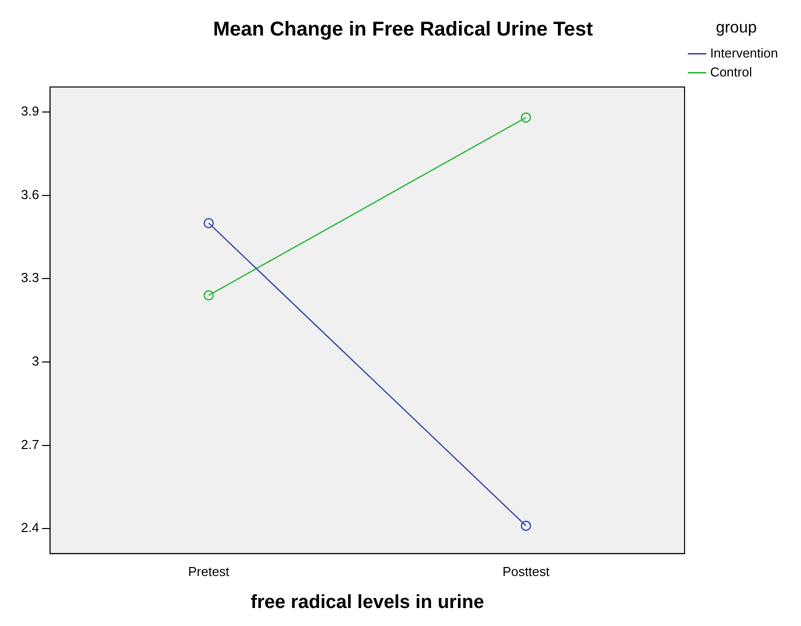 This screenshot has width=801, height=626. Describe the element at coordinates (367, 602) in the screenshot. I see `x-axis-title: free radical levels in urine` at that location.